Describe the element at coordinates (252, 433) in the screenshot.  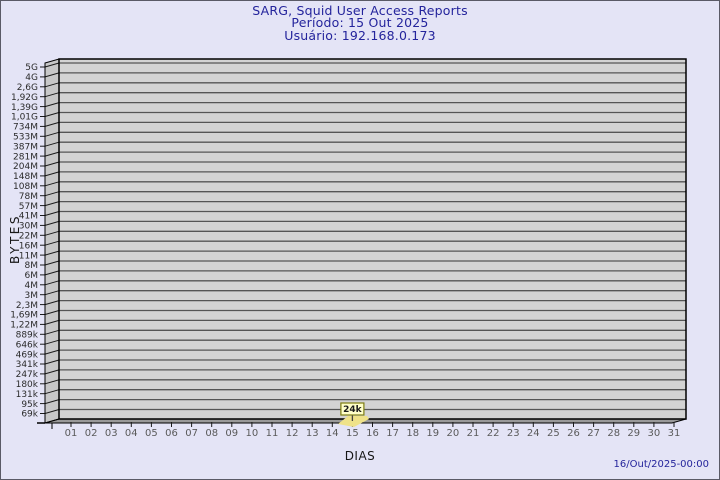
I see `x-tick-label: 10` at that location.